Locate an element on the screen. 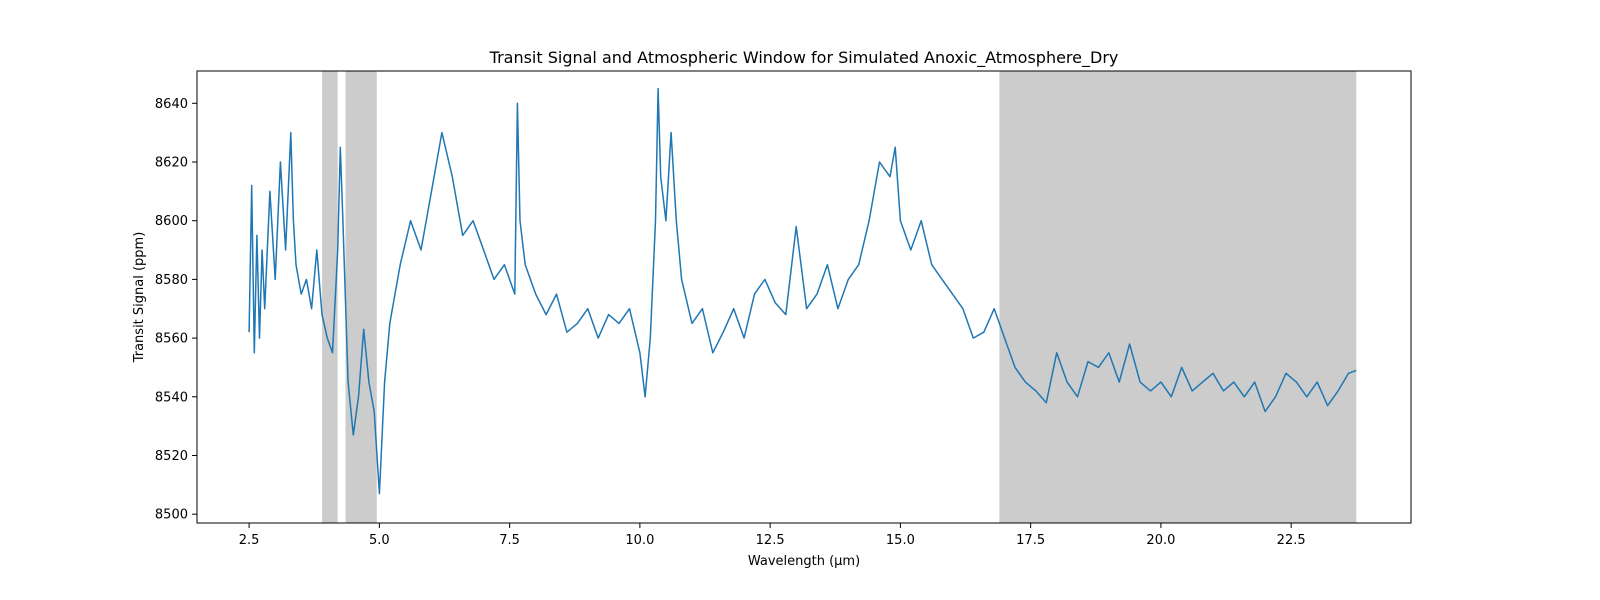  y-axis: 8500 8520 8540 8560 8580 8600 8620 8640 is located at coordinates (176, 310).